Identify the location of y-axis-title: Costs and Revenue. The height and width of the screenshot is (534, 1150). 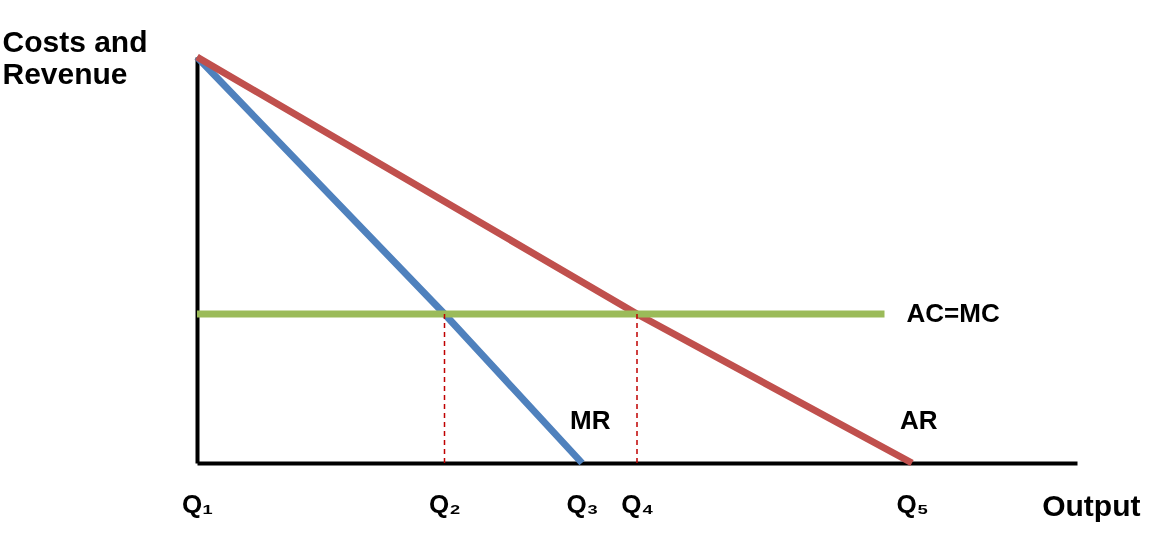
(75, 57).